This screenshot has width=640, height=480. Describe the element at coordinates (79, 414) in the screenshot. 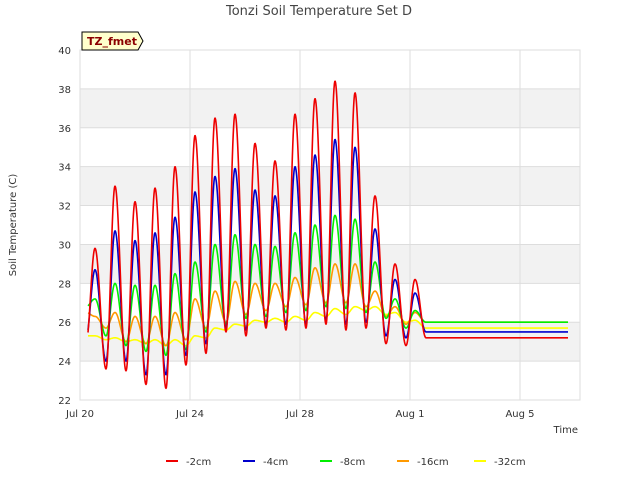

I see `x-tick-label: Jul 20` at that location.